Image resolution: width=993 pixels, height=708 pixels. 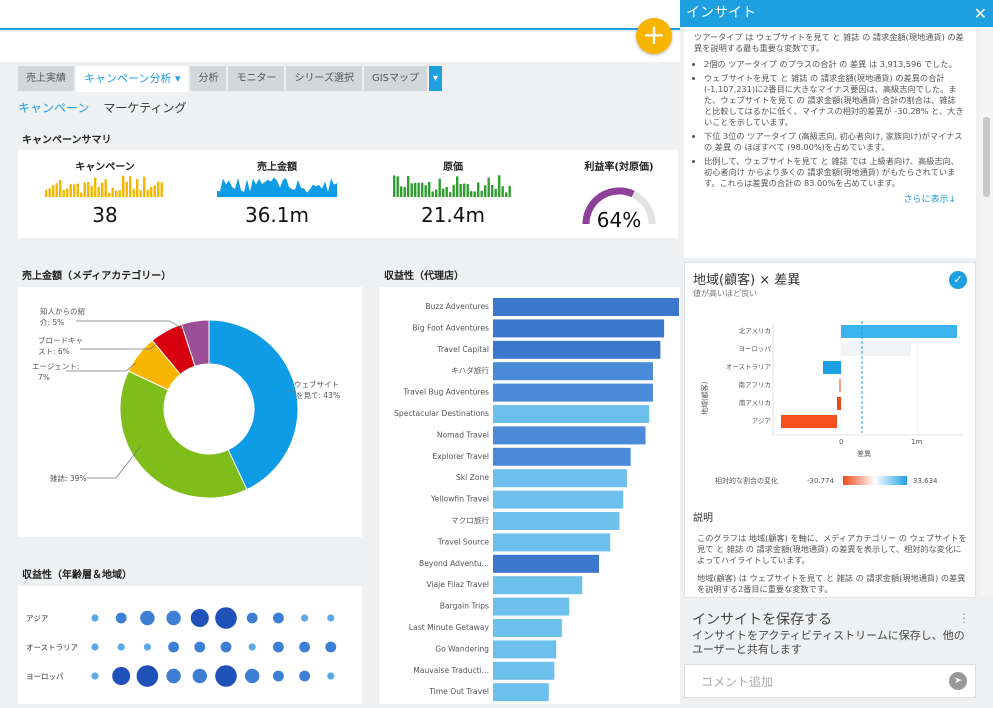 What do you see at coordinates (324, 78) in the screenshot?
I see `tab-series: シリーズ選択` at bounding box center [324, 78].